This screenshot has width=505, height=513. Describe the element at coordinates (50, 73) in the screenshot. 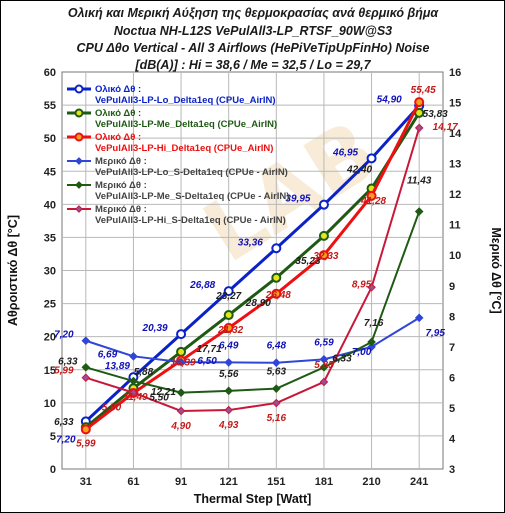

I see `y-left-tick-label: 60` at that location.